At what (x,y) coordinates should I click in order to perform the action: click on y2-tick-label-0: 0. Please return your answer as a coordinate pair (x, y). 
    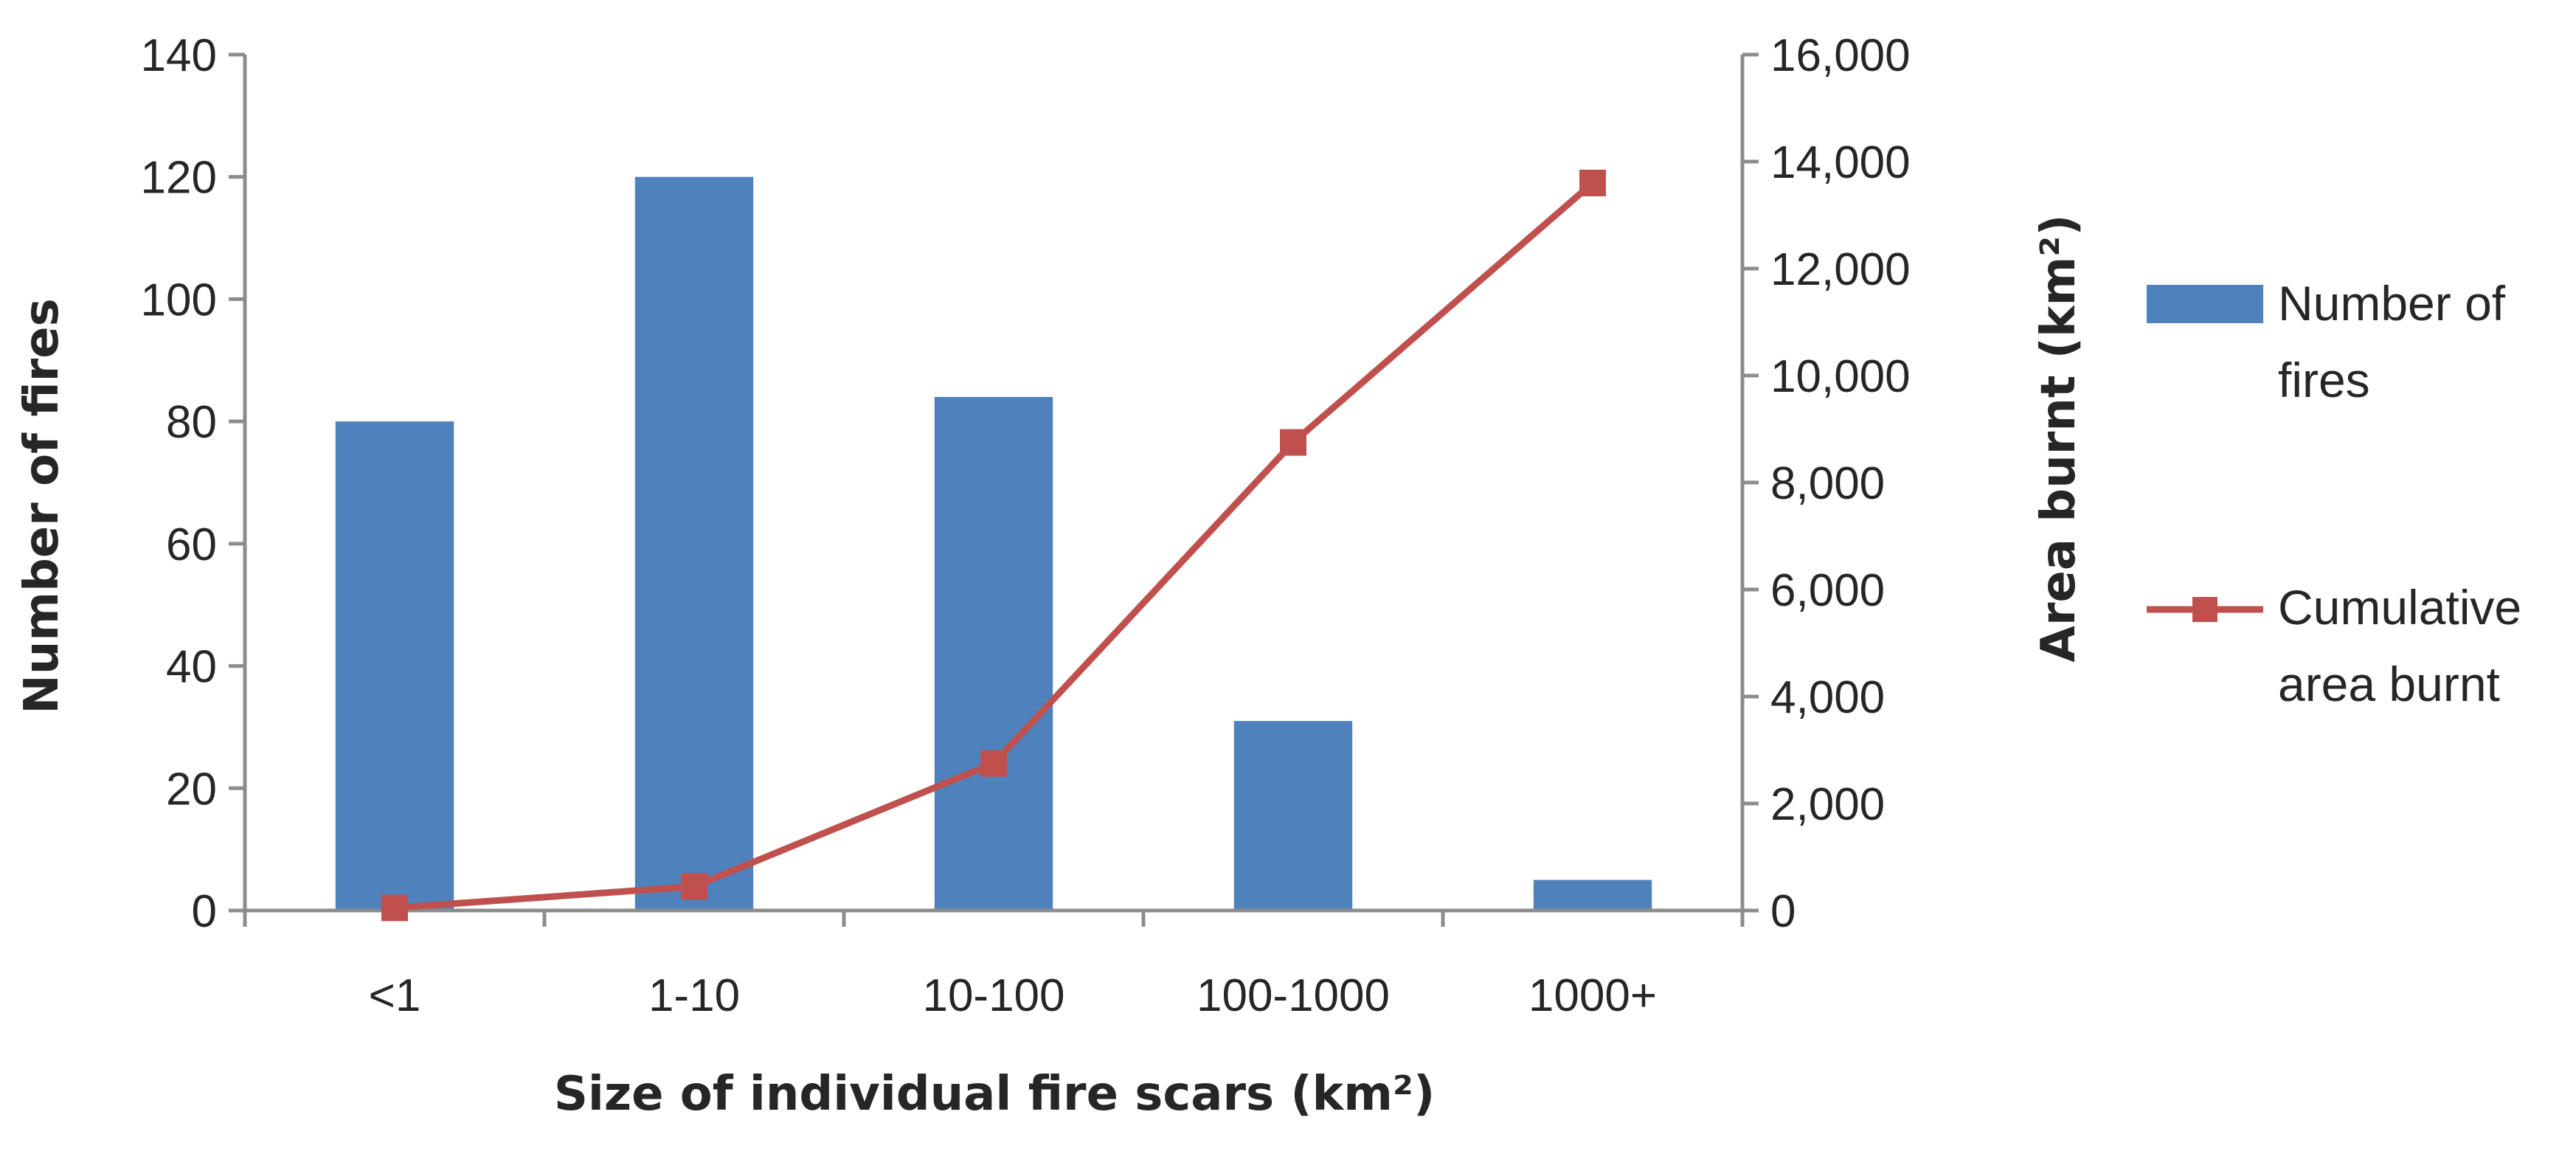
    Looking at the image, I should click on (1783, 911).